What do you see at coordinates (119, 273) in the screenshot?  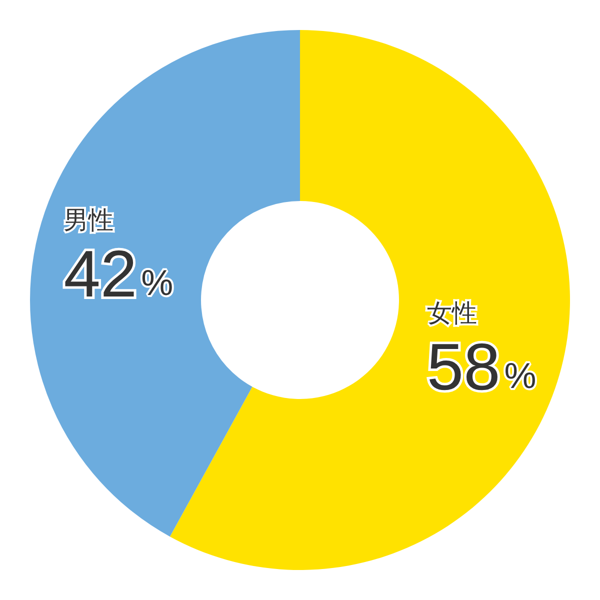 I see `data-label: 42%` at bounding box center [119, 273].